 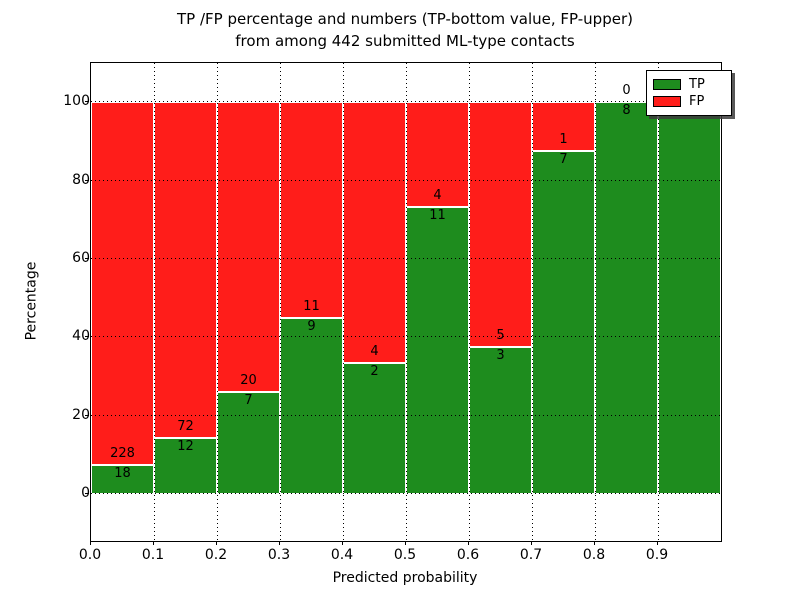 What do you see at coordinates (405, 555) in the screenshot?
I see `x-tick-label: 0.5` at bounding box center [405, 555].